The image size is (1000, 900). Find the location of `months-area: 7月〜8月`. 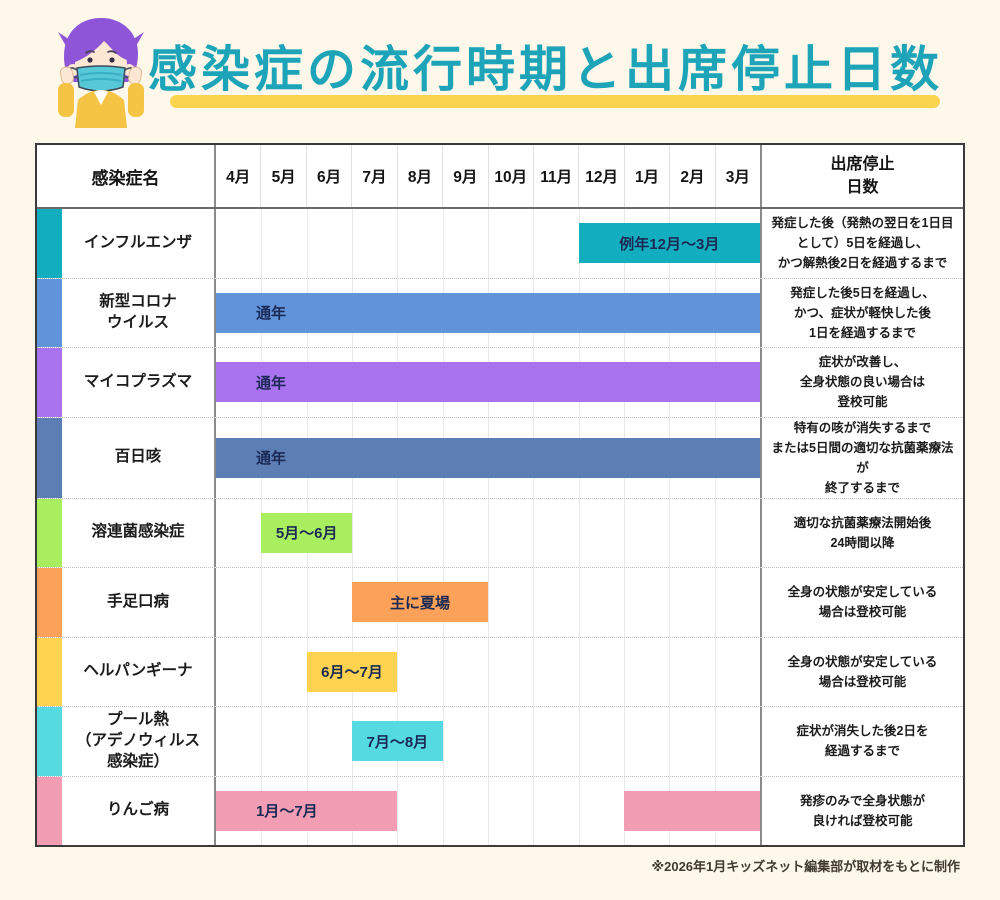

months-area: 7月〜8月 is located at coordinates (488, 741).